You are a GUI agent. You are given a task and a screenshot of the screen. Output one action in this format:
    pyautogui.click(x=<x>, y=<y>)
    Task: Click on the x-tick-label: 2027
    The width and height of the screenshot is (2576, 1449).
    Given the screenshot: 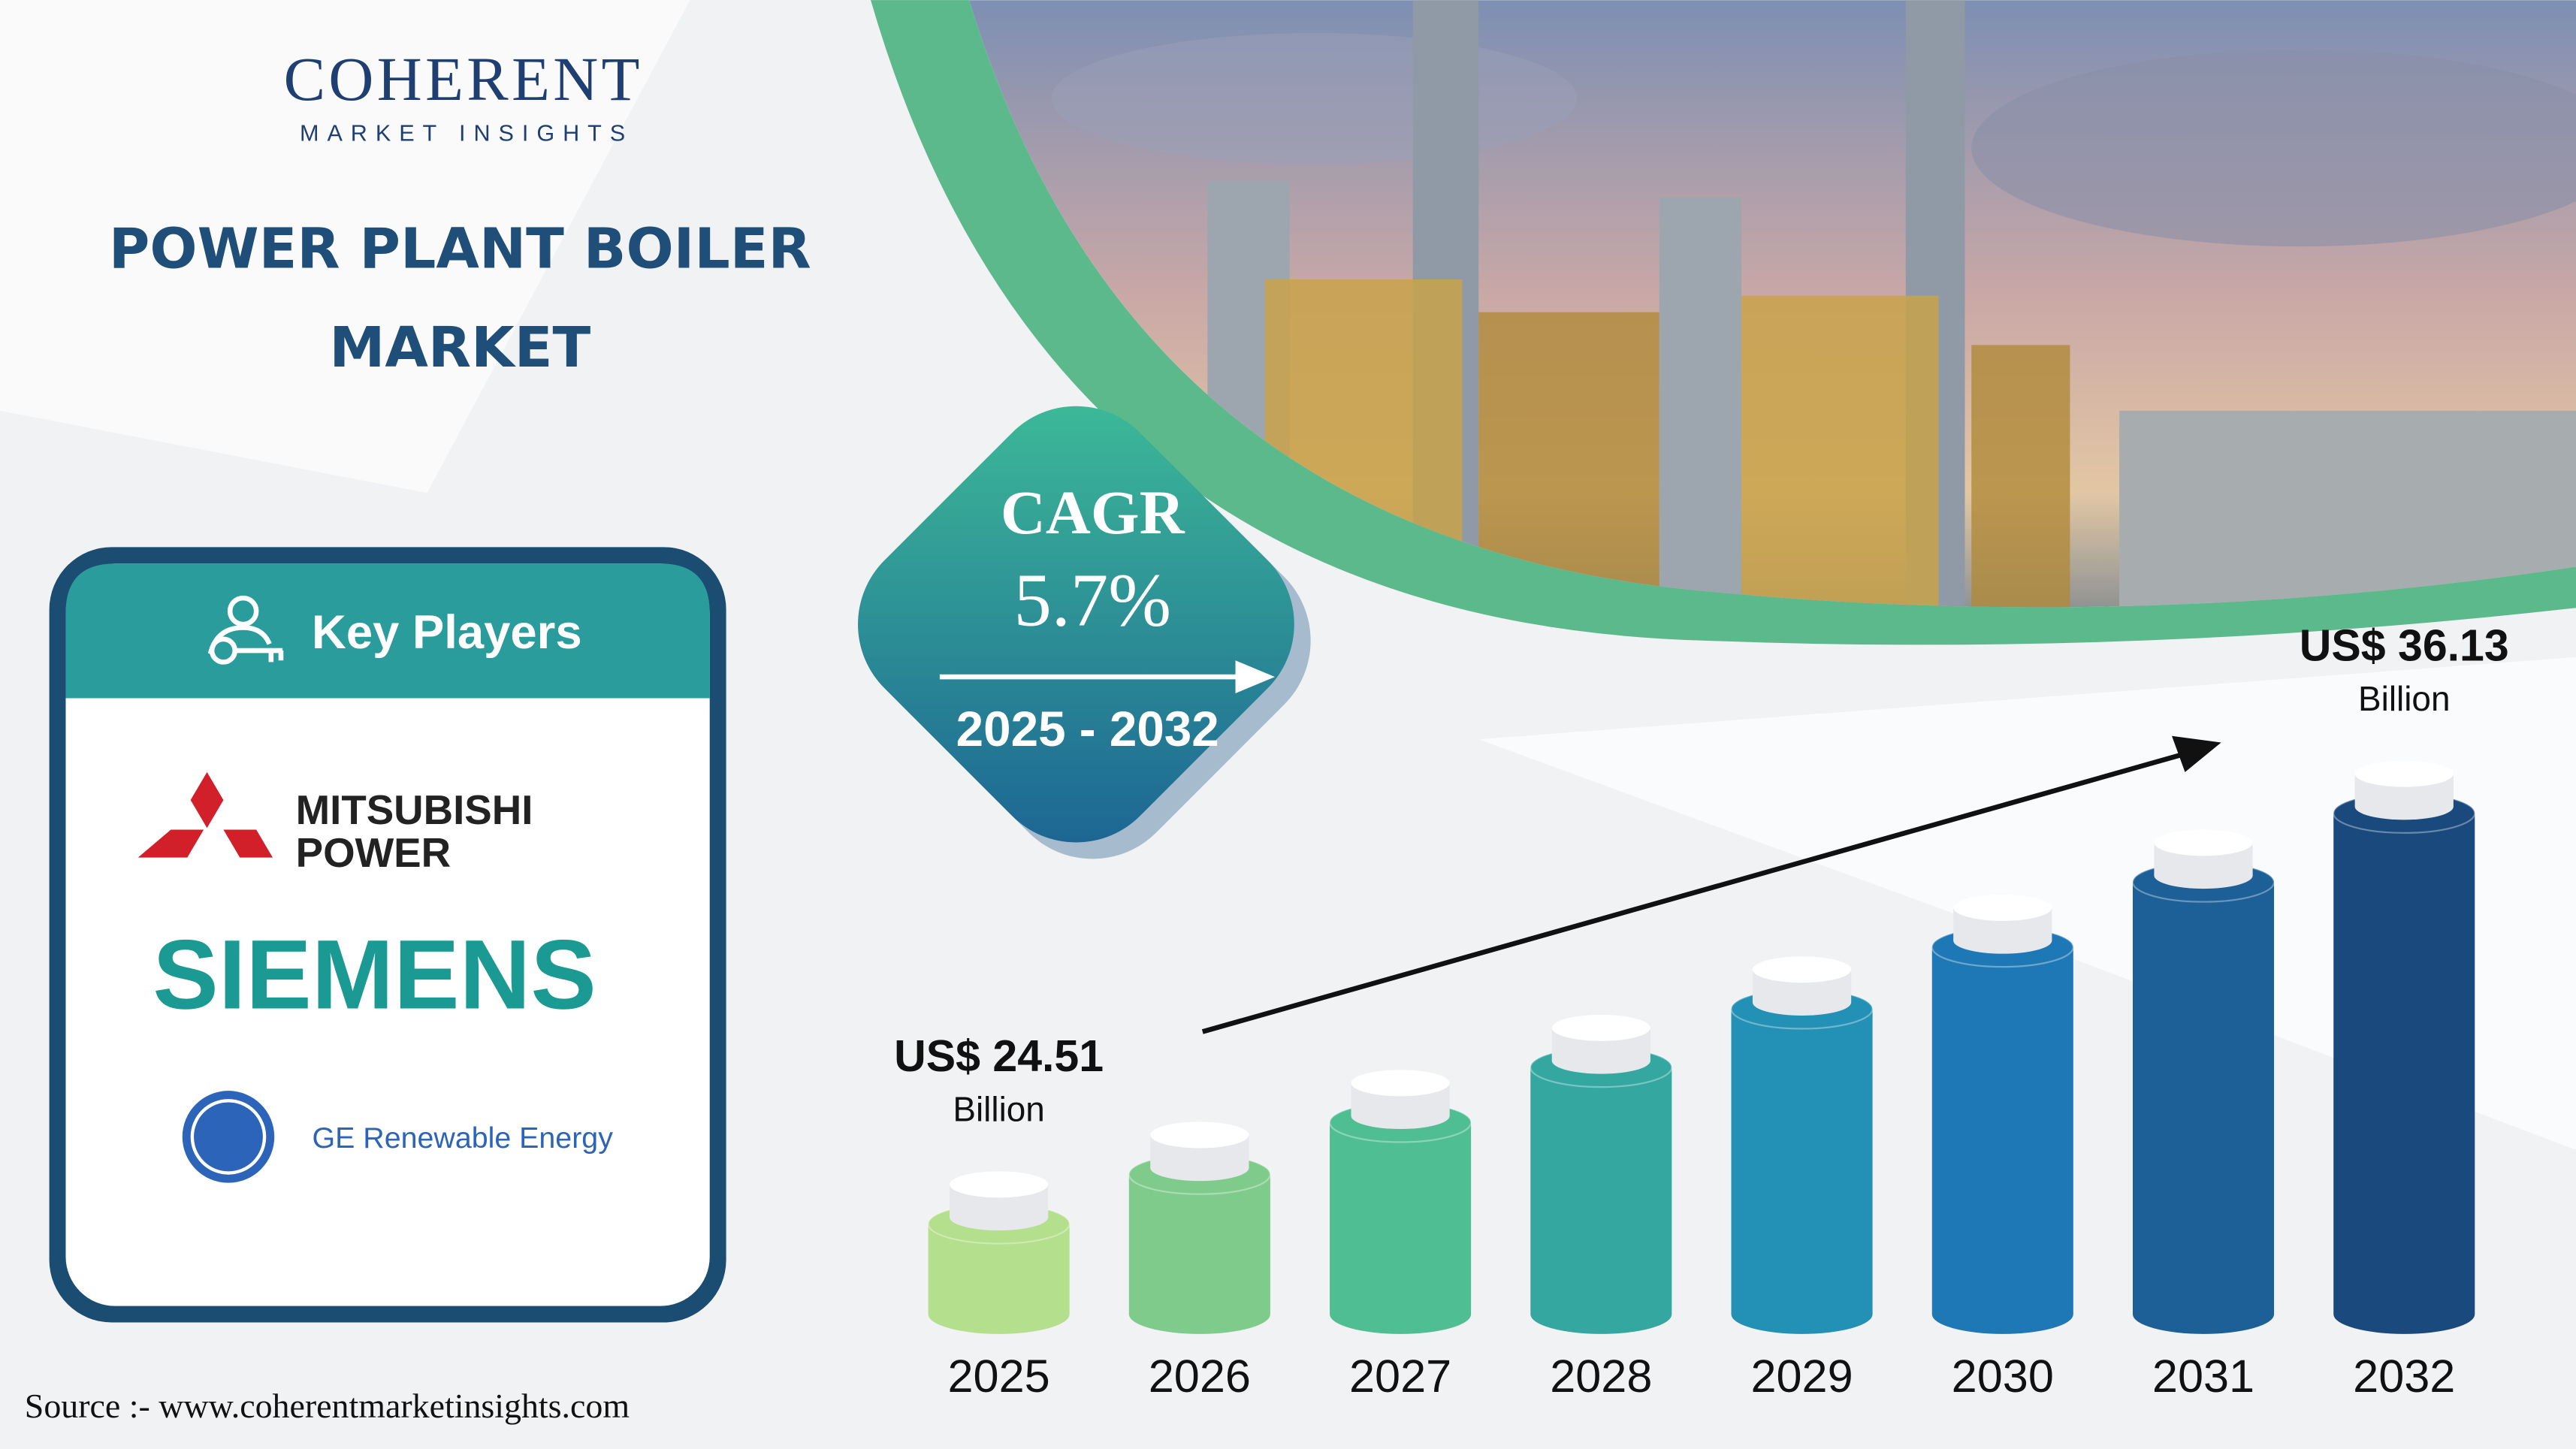 What is the action you would take?
    pyautogui.click(x=1400, y=1377)
    